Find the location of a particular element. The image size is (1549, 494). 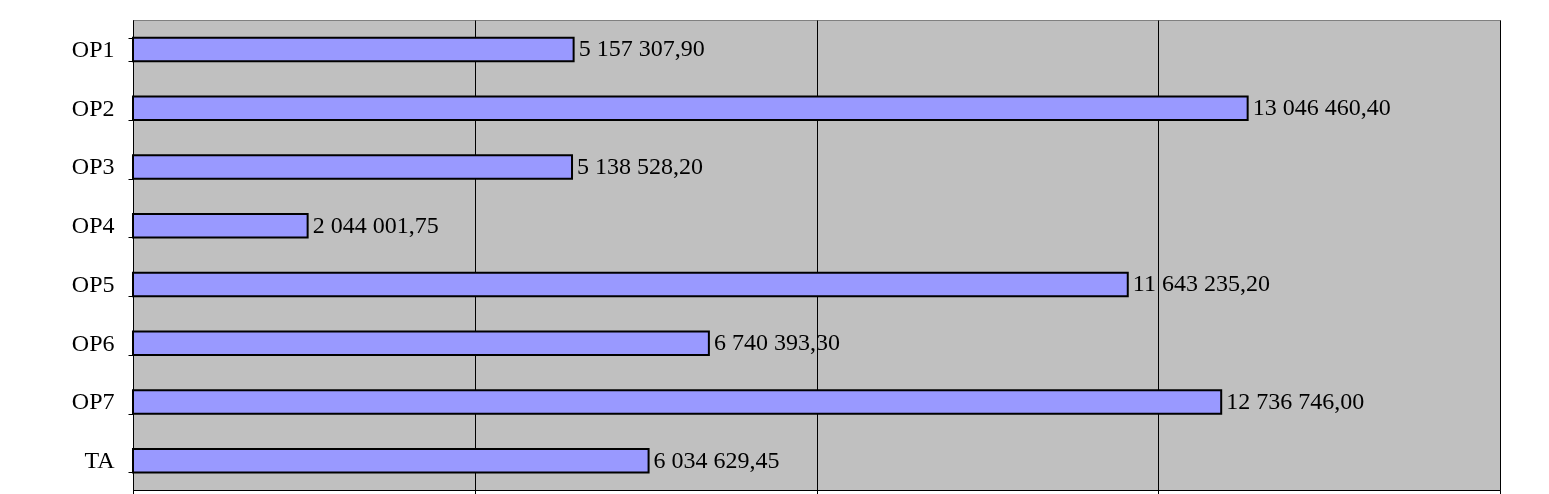

y-tick-label: OP2 is located at coordinates (93, 107).